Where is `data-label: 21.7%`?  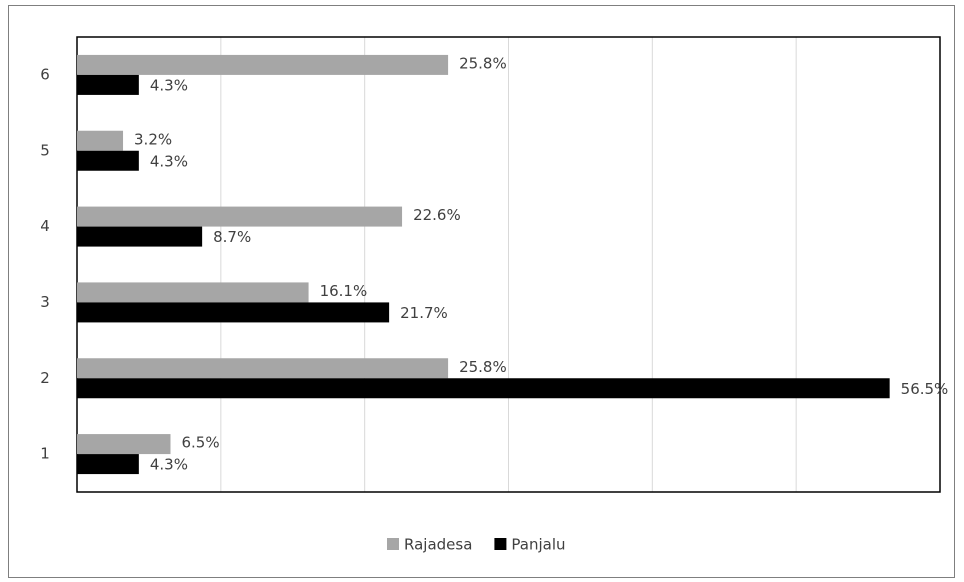 data-label: 21.7% is located at coordinates (424, 313).